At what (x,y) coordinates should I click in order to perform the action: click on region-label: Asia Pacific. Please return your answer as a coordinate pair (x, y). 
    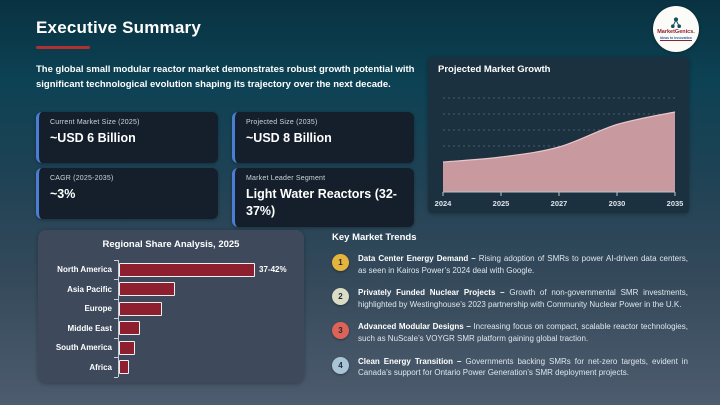
    Looking at the image, I should click on (89, 289).